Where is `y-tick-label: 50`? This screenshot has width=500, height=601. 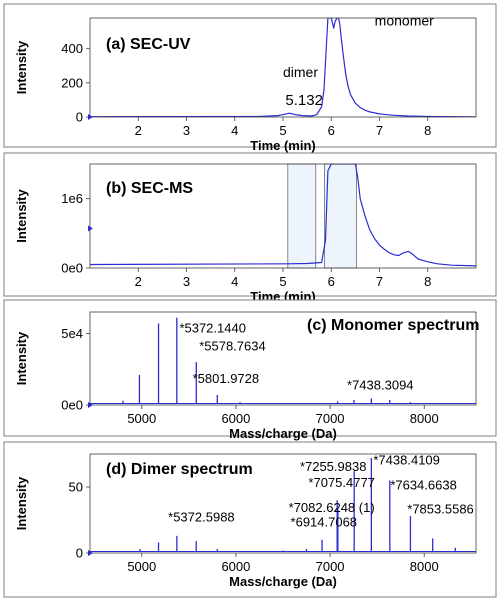 y-tick-label: 50 is located at coordinates (76, 487).